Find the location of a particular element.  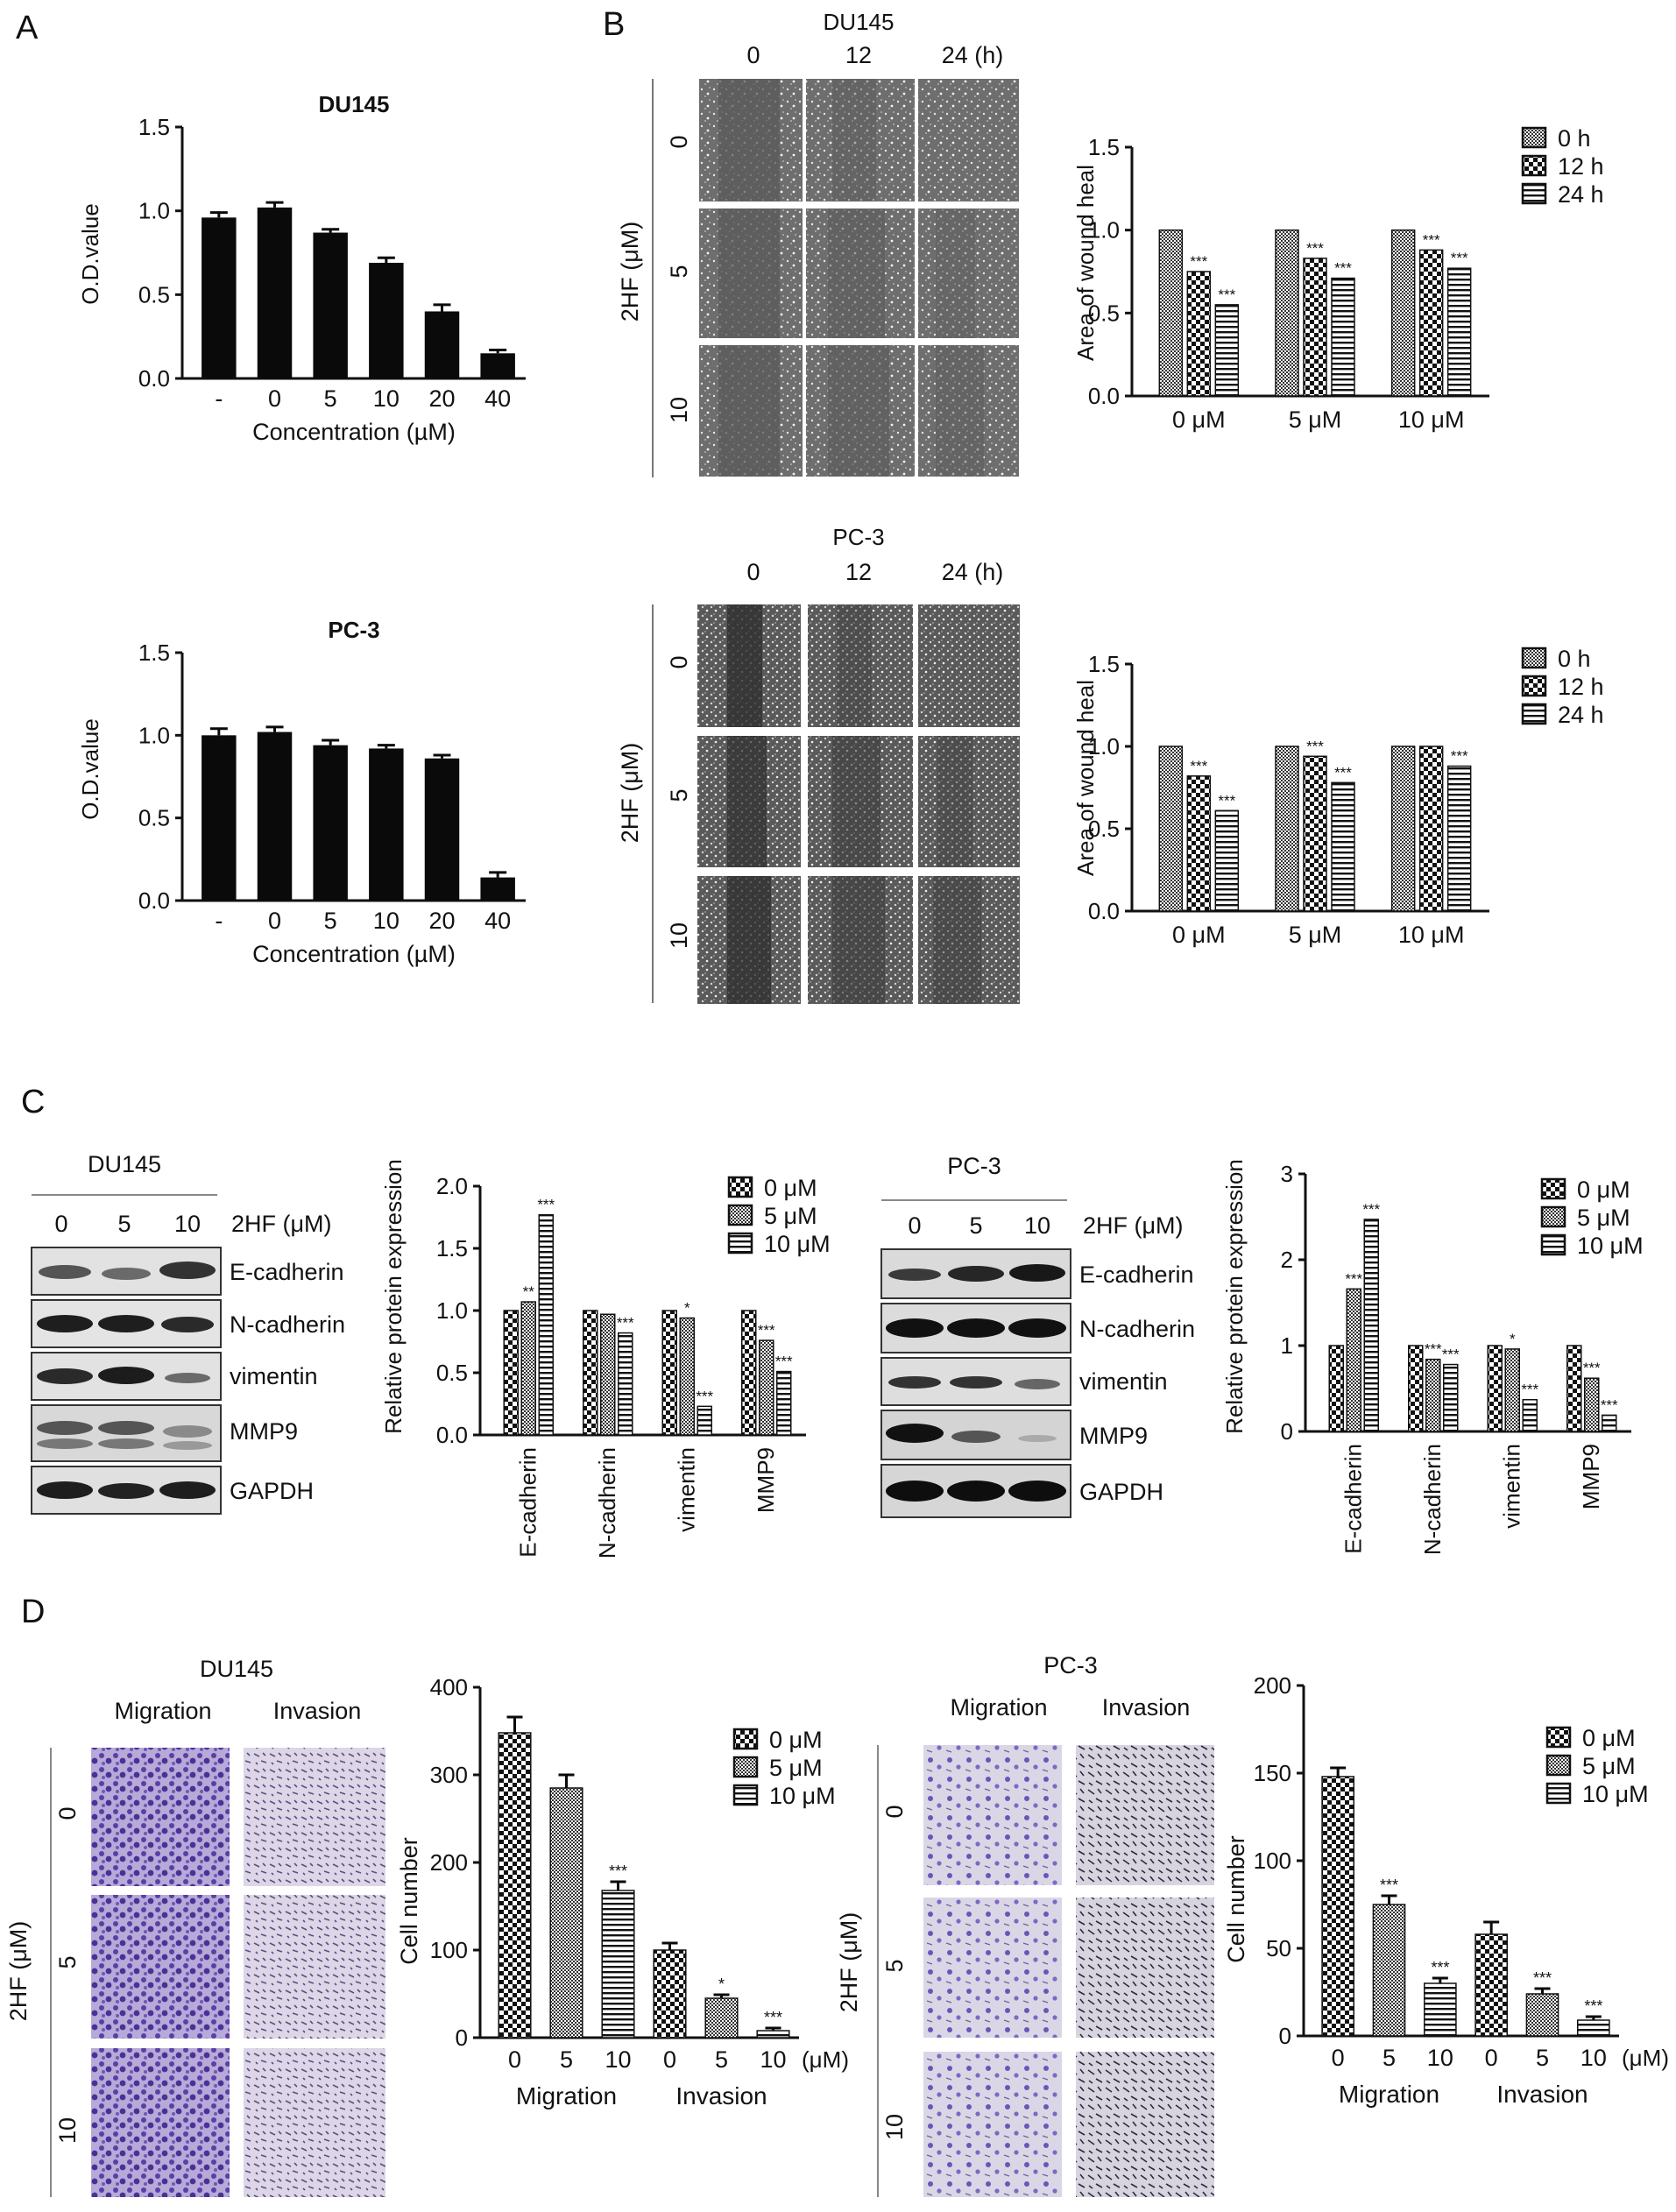

wound-pc3-title: PC-3 is located at coordinates (858, 537).